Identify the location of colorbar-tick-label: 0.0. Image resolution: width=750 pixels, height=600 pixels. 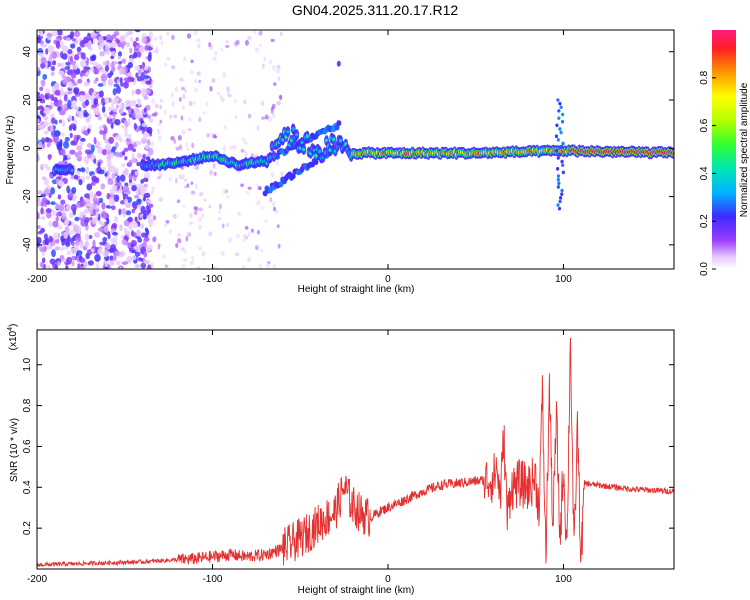
(704, 269).